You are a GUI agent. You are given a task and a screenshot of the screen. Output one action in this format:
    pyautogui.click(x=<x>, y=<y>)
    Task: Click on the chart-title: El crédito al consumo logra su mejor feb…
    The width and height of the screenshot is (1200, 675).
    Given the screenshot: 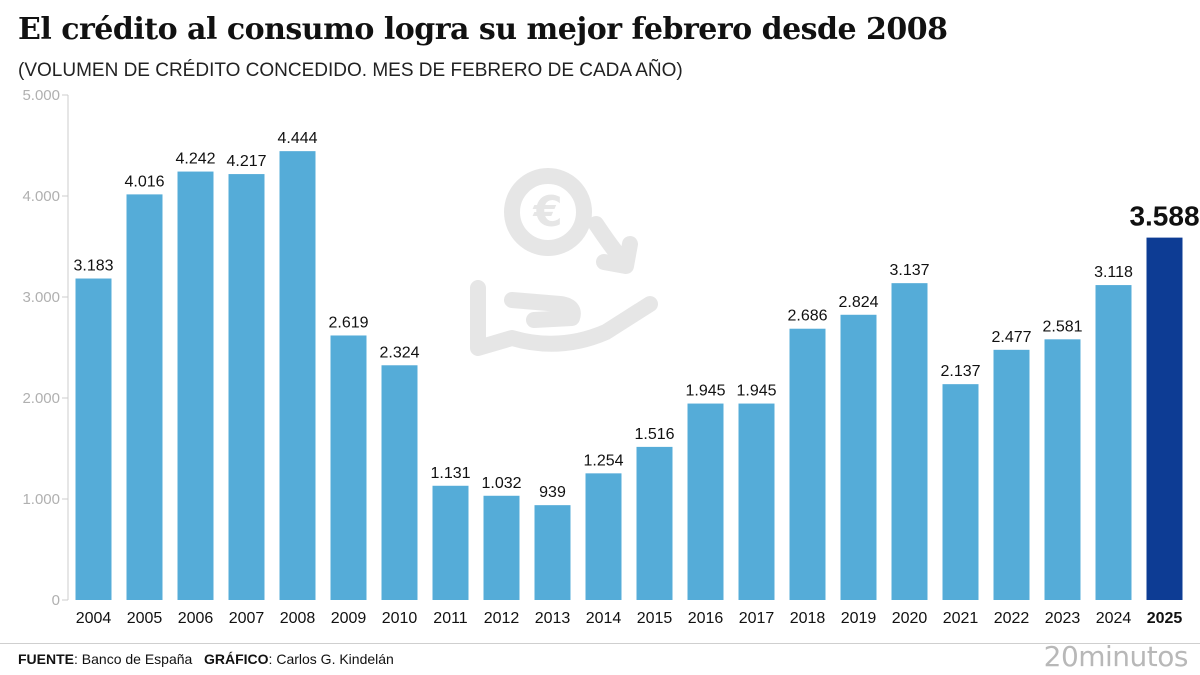 What is the action you would take?
    pyautogui.click(x=483, y=29)
    